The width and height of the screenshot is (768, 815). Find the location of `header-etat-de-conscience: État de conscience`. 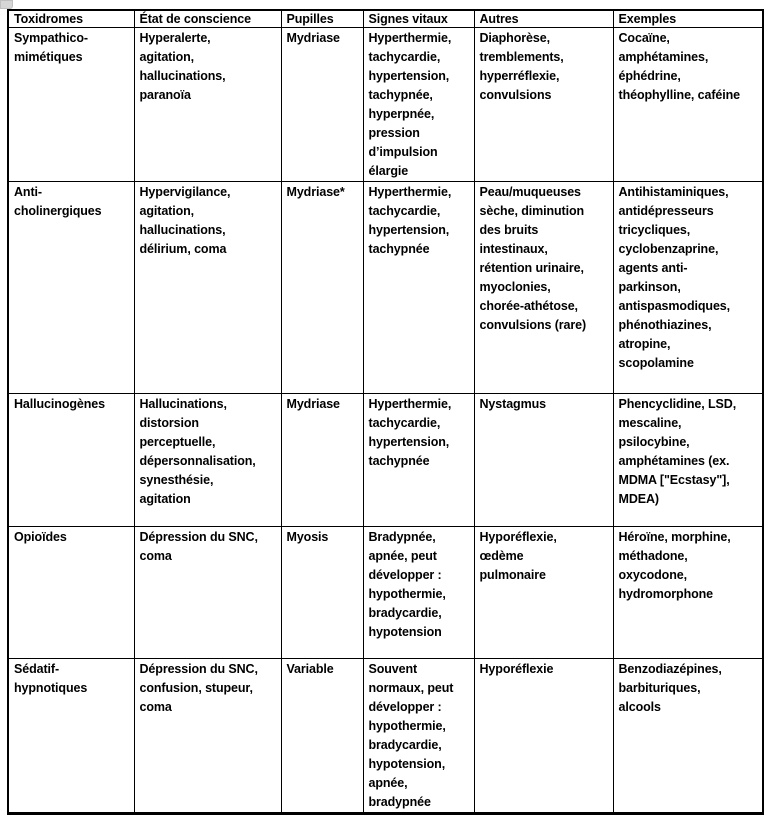

header-etat-de-conscience: État de conscience is located at coordinates (207, 18).